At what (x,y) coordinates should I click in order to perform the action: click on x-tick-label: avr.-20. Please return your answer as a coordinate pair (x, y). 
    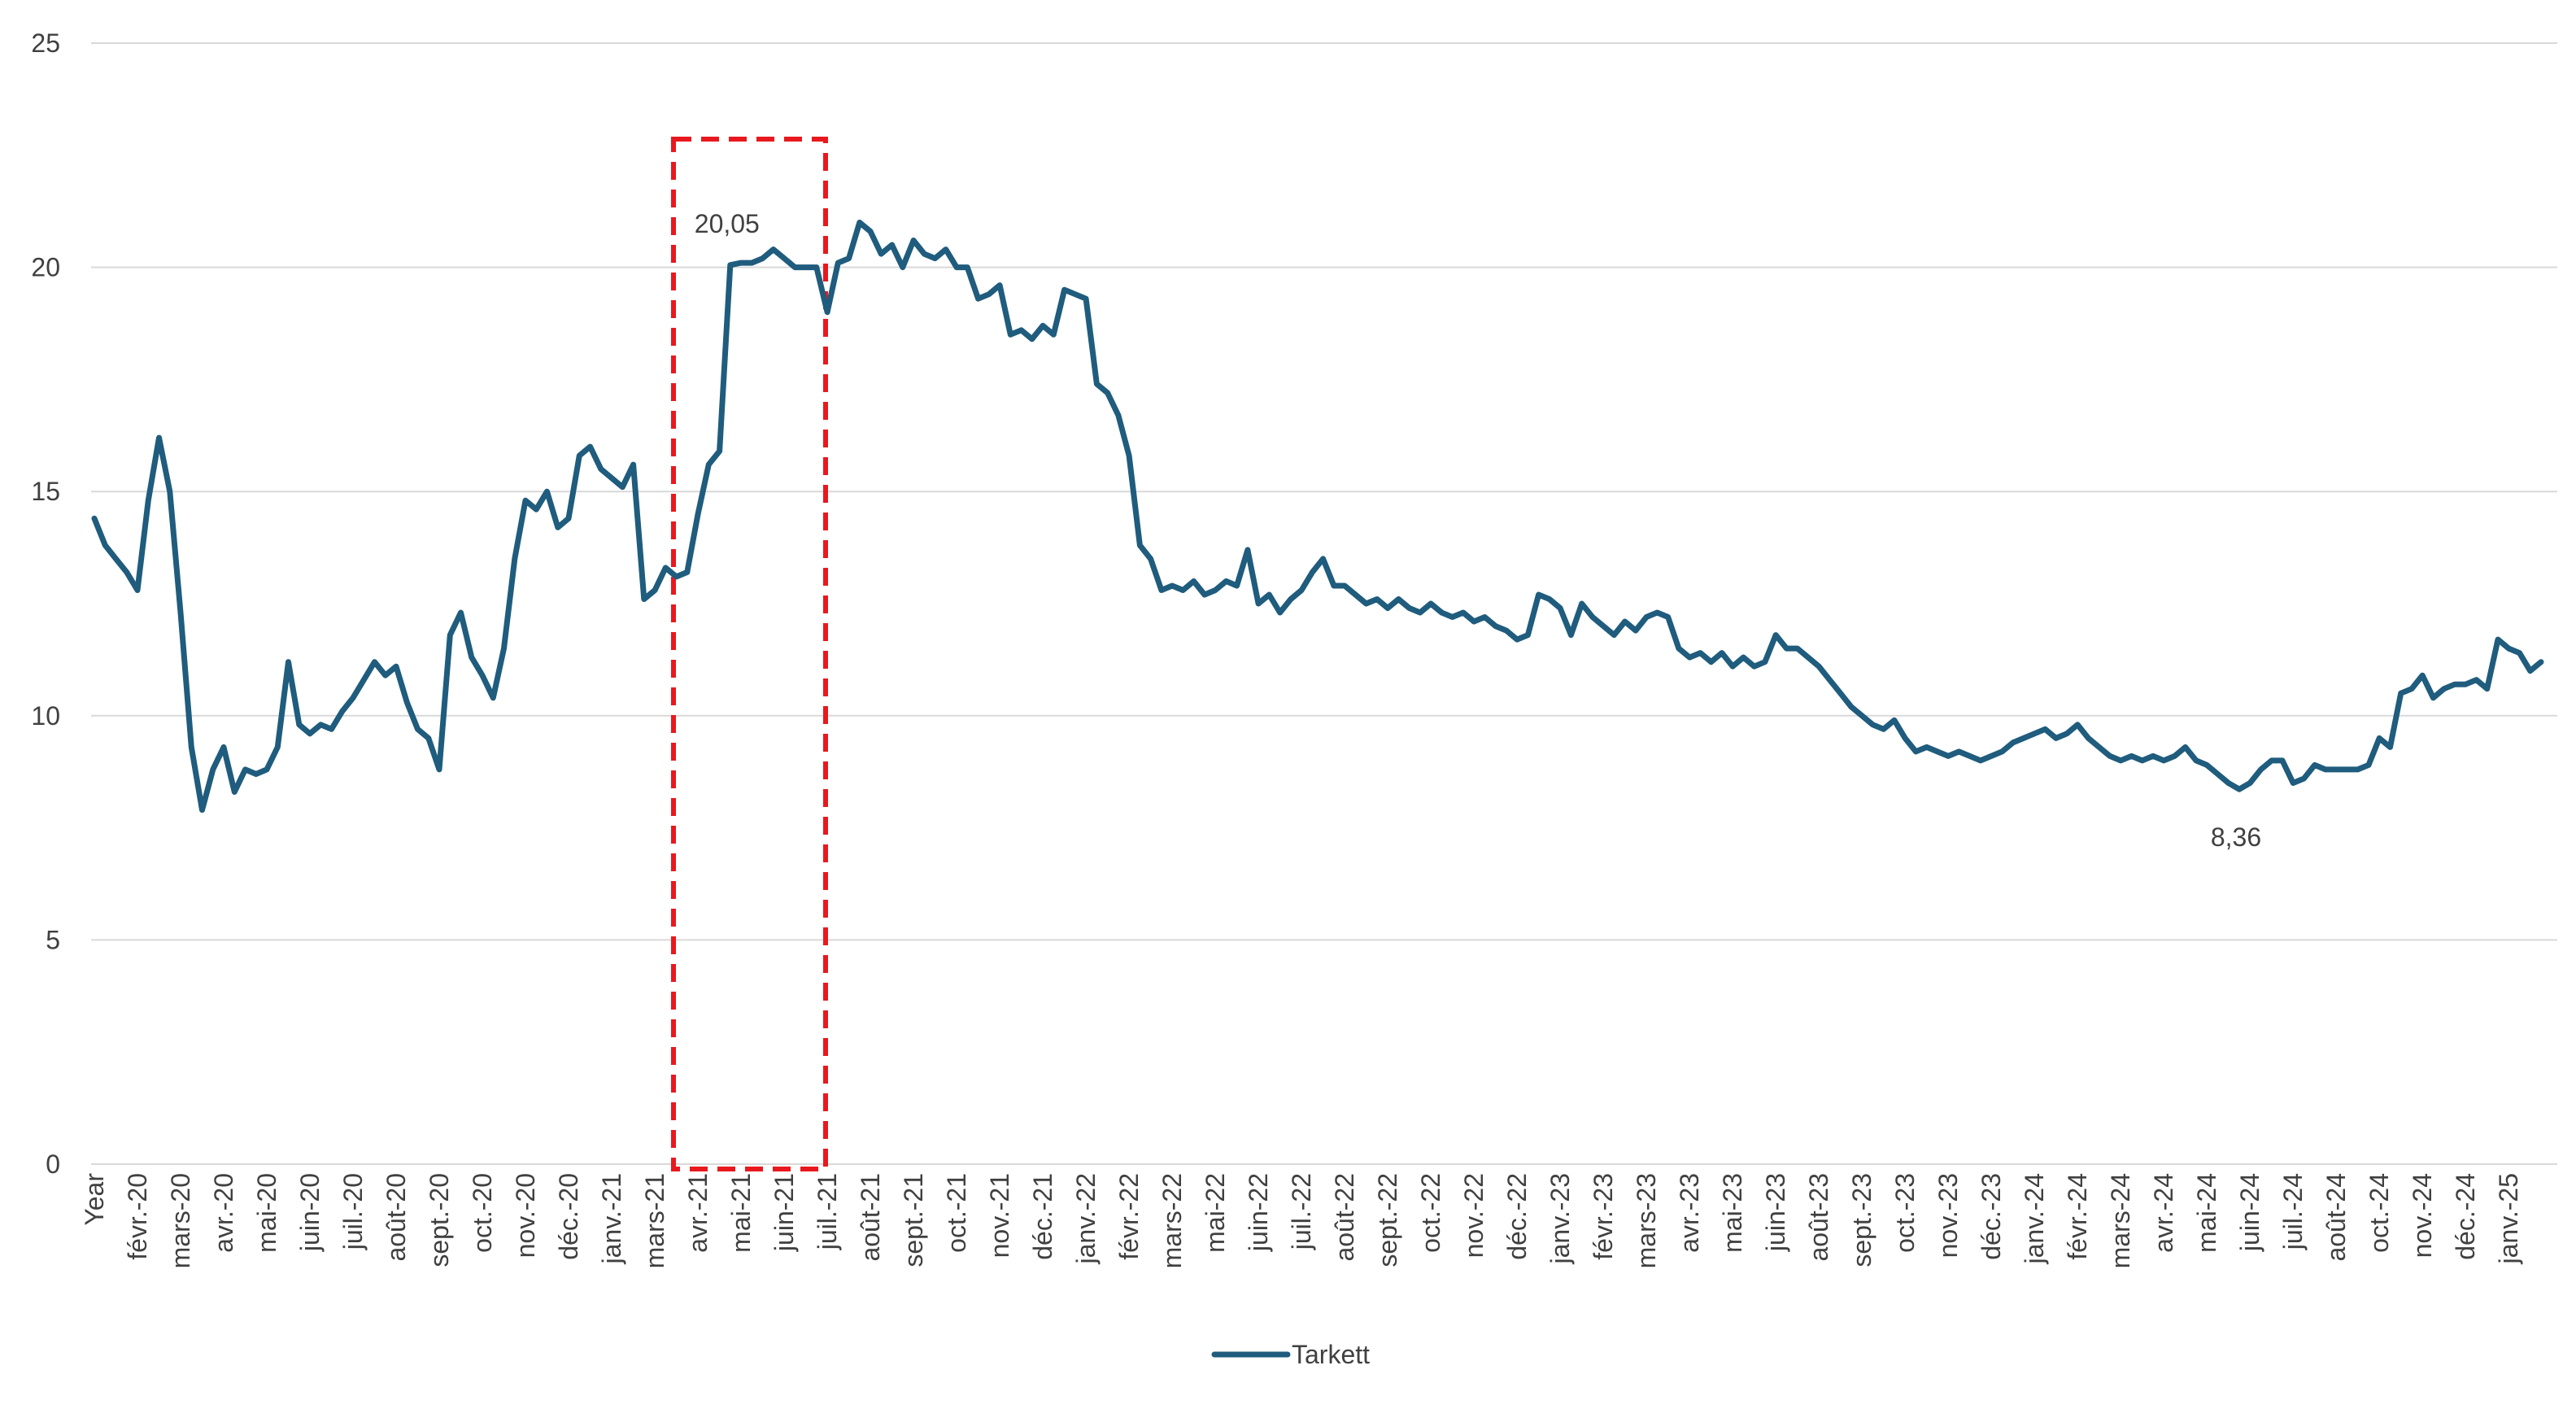
    Looking at the image, I should click on (223, 1213).